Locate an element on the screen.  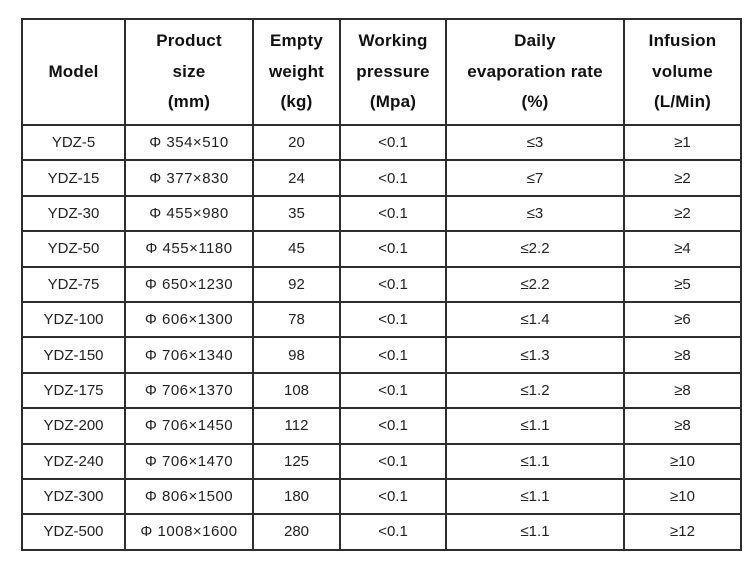
column-header-daily-evaporation-rate: Daily evaporation rate (%) is located at coordinates (535, 72).